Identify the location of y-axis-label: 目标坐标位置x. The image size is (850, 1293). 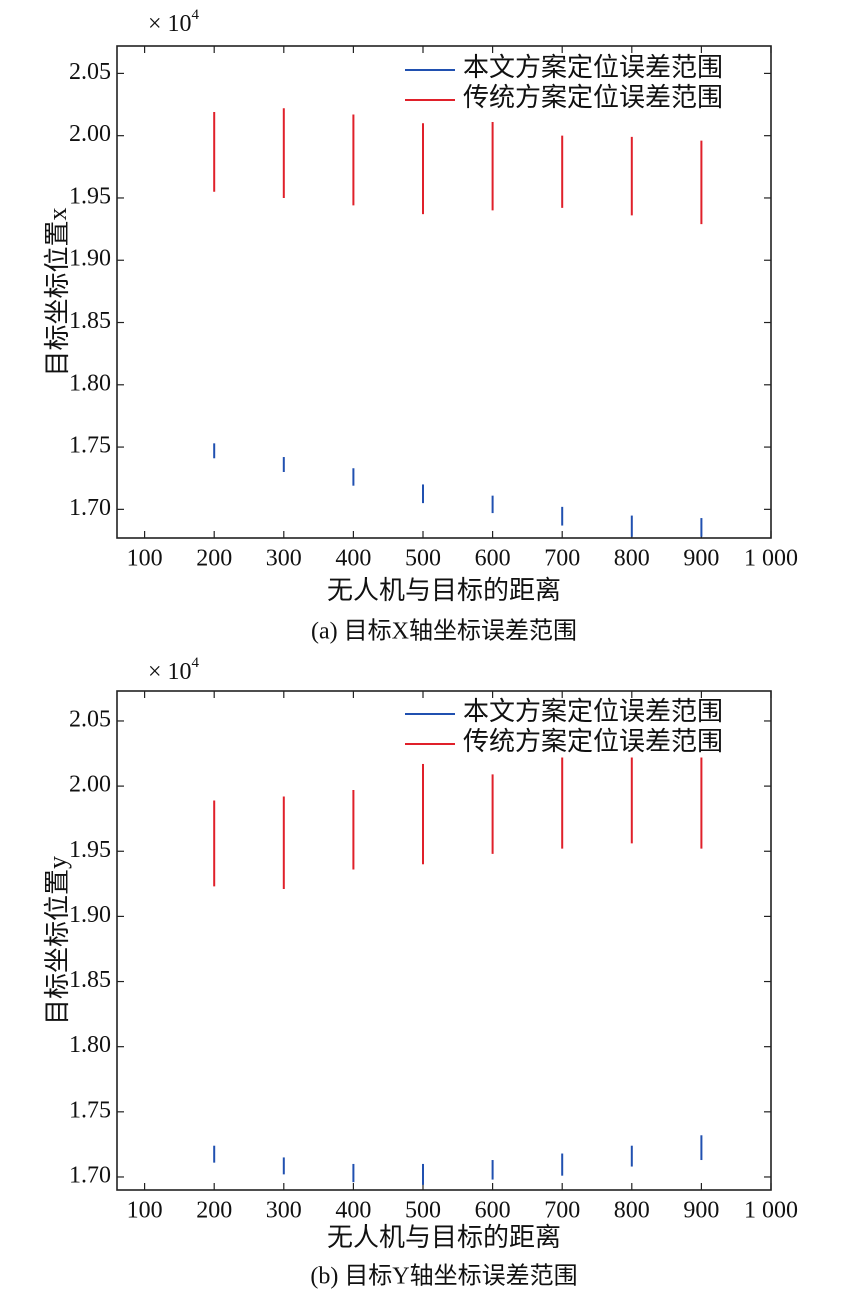
(57, 291).